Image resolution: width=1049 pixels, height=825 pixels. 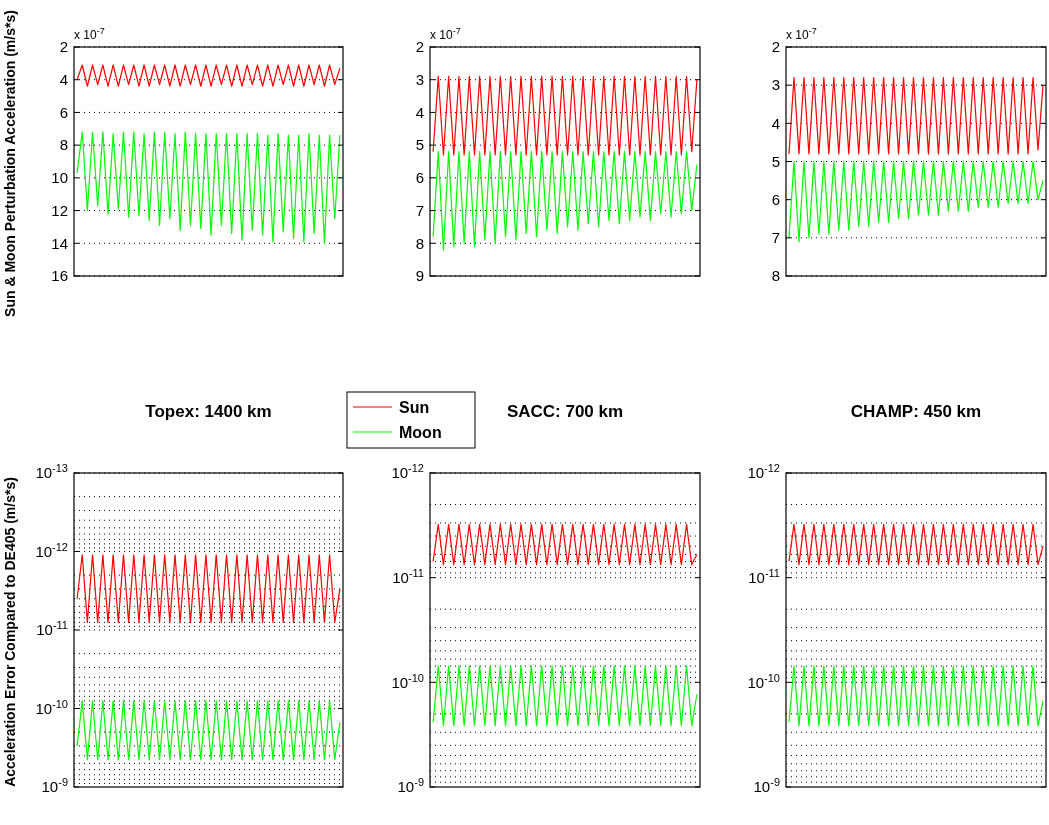 What do you see at coordinates (59, 210) in the screenshot?
I see `y-tick-label: 12` at bounding box center [59, 210].